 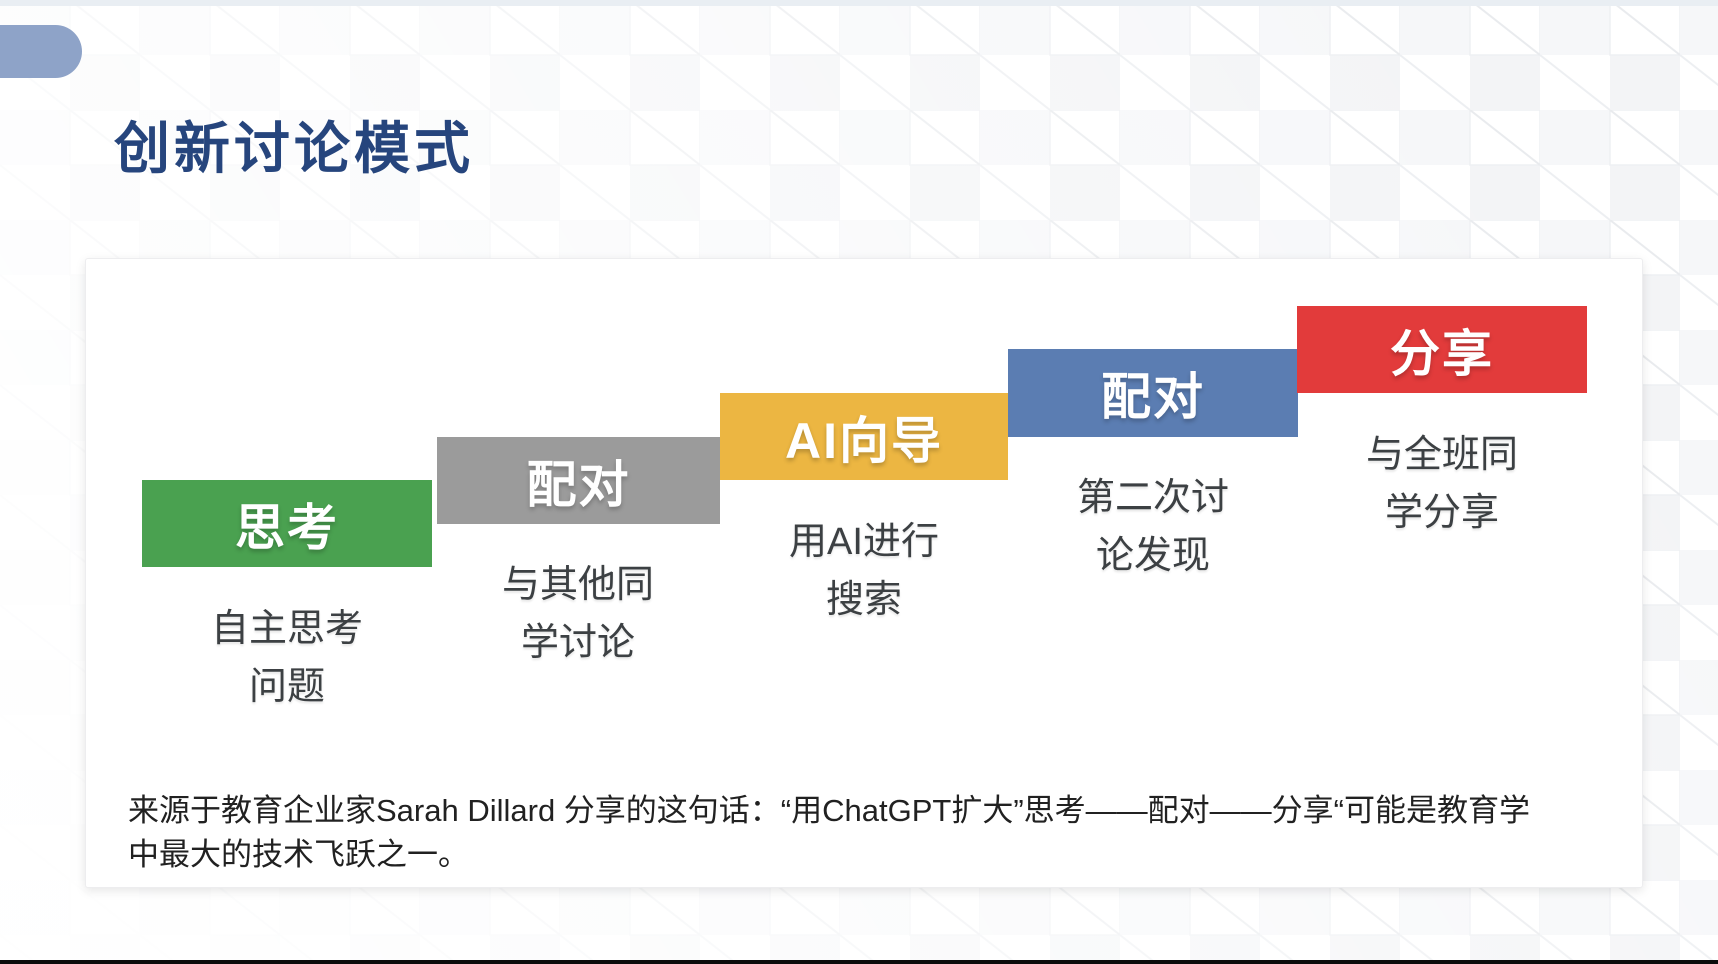 I want to click on step-label: 分享, so click(x=1442, y=353).